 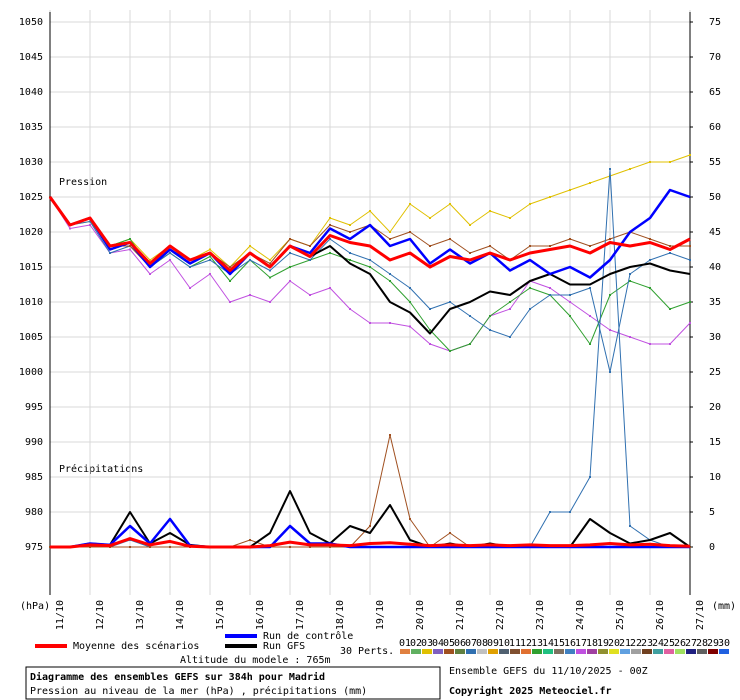 What do you see at coordinates (700, 615) in the screenshot?
I see `x-tick-label: 27/10` at bounding box center [700, 615].